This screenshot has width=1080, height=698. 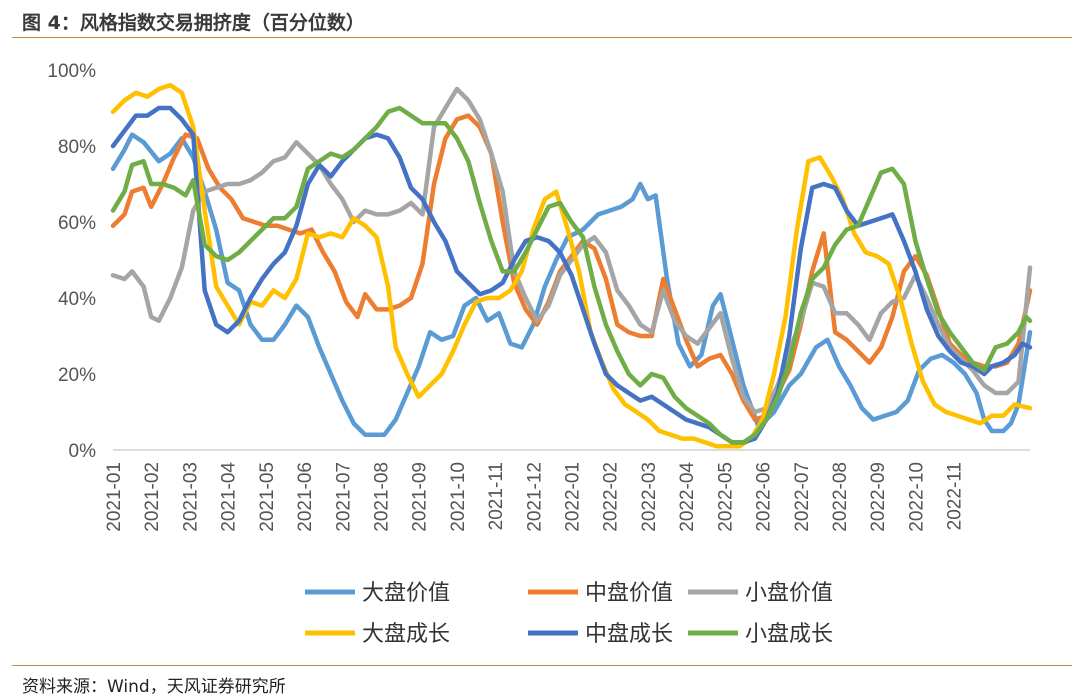 I want to click on x-tick-label: 2021-02, so click(x=152, y=497).